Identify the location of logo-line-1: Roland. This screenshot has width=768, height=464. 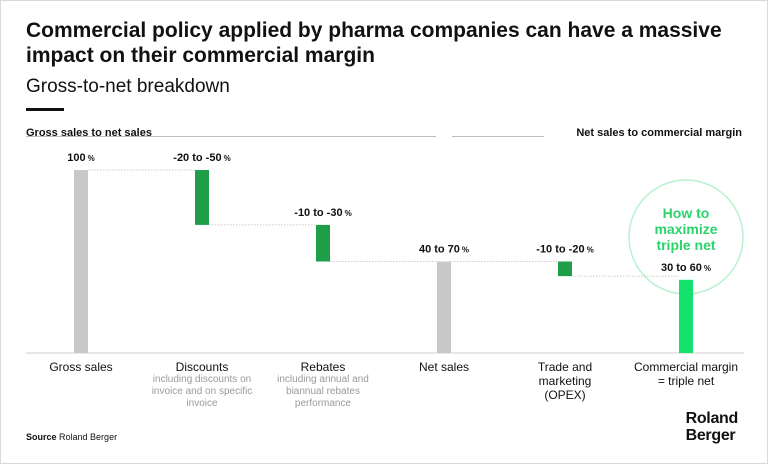
(712, 418).